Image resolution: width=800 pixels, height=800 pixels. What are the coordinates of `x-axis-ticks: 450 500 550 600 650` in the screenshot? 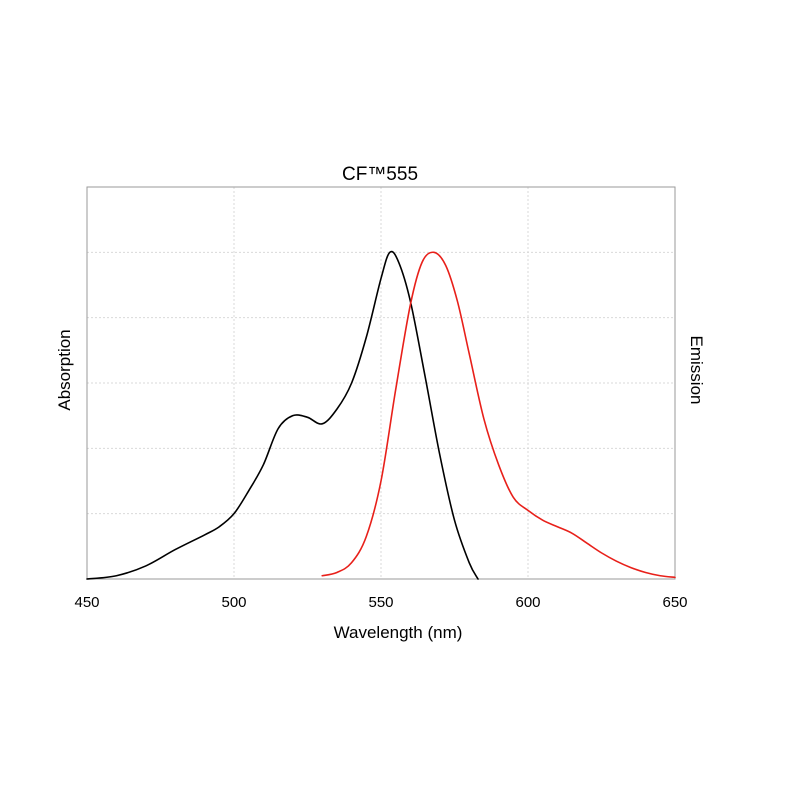 It's located at (380, 602).